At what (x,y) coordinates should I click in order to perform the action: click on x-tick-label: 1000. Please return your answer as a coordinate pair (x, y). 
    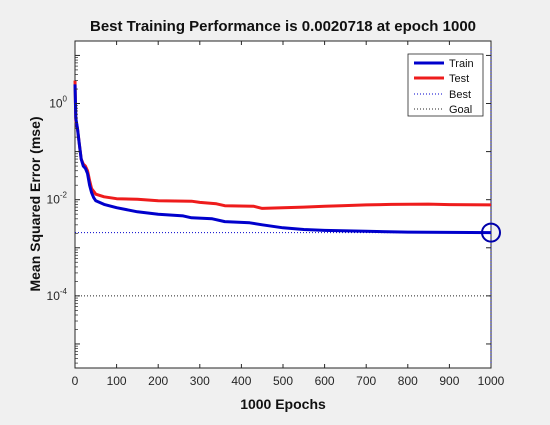
    Looking at the image, I should click on (491, 381).